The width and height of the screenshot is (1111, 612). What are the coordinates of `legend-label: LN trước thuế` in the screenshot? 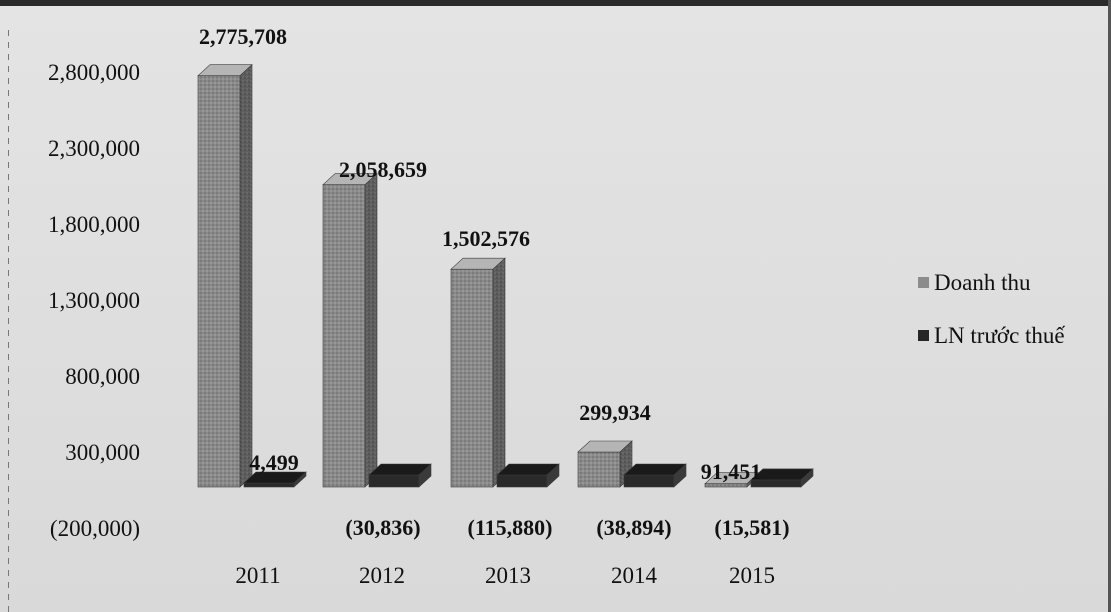 It's located at (999, 335).